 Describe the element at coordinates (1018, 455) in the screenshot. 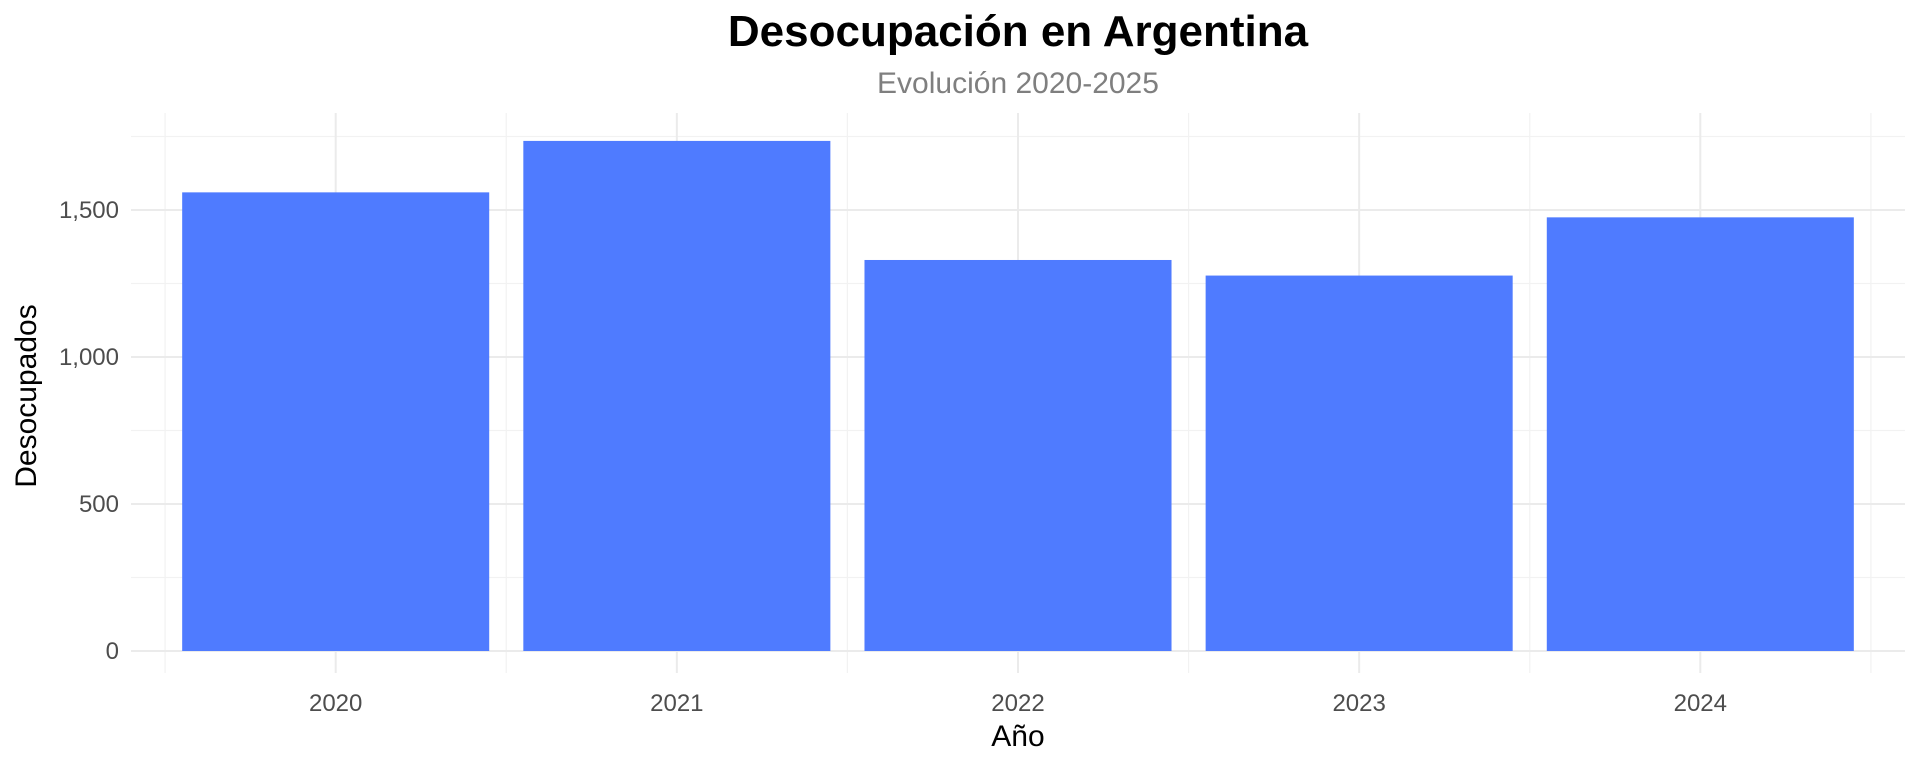

I see `bar-2022` at that location.